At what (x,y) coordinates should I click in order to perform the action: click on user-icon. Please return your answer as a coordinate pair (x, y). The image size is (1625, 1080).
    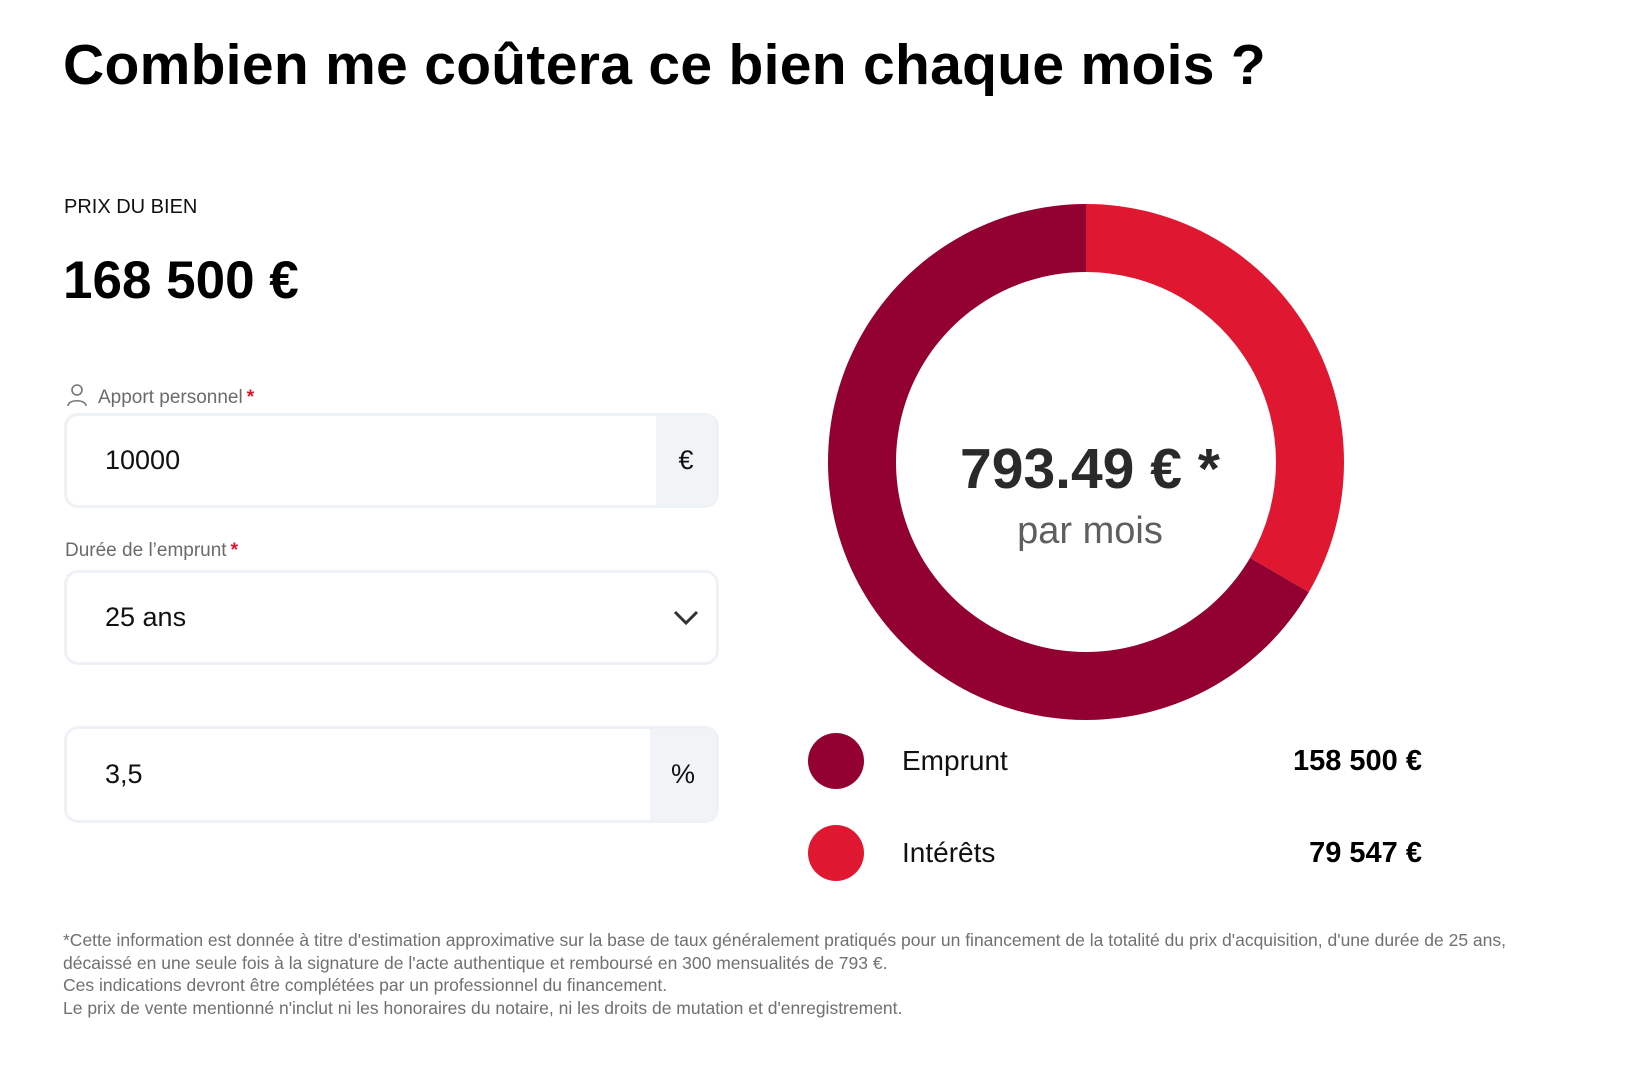
    Looking at the image, I should click on (77, 398).